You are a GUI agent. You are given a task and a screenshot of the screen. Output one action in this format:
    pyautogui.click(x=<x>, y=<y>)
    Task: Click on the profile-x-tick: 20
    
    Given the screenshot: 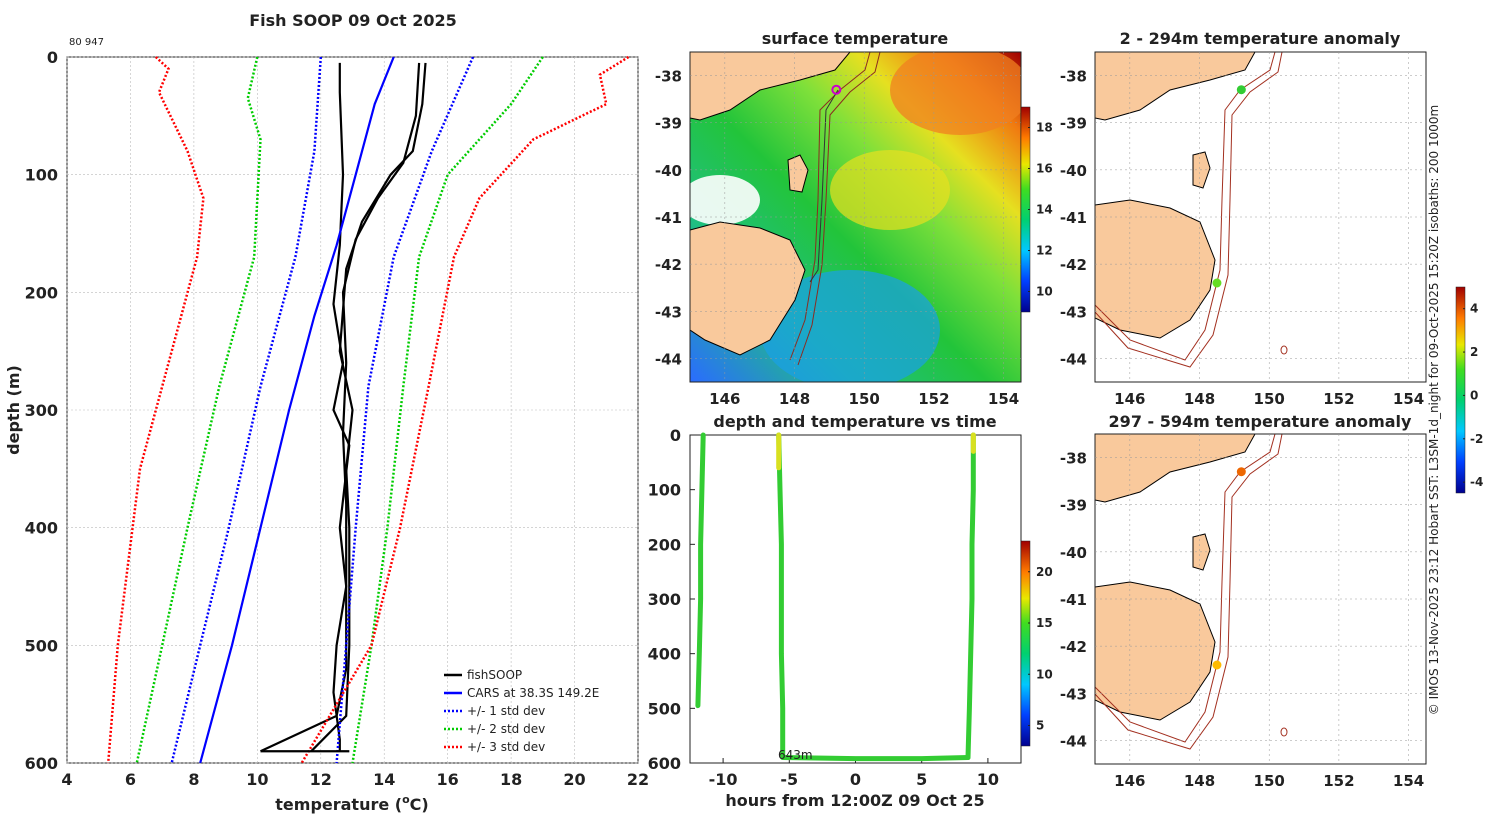 What is the action you would take?
    pyautogui.click(x=574, y=779)
    